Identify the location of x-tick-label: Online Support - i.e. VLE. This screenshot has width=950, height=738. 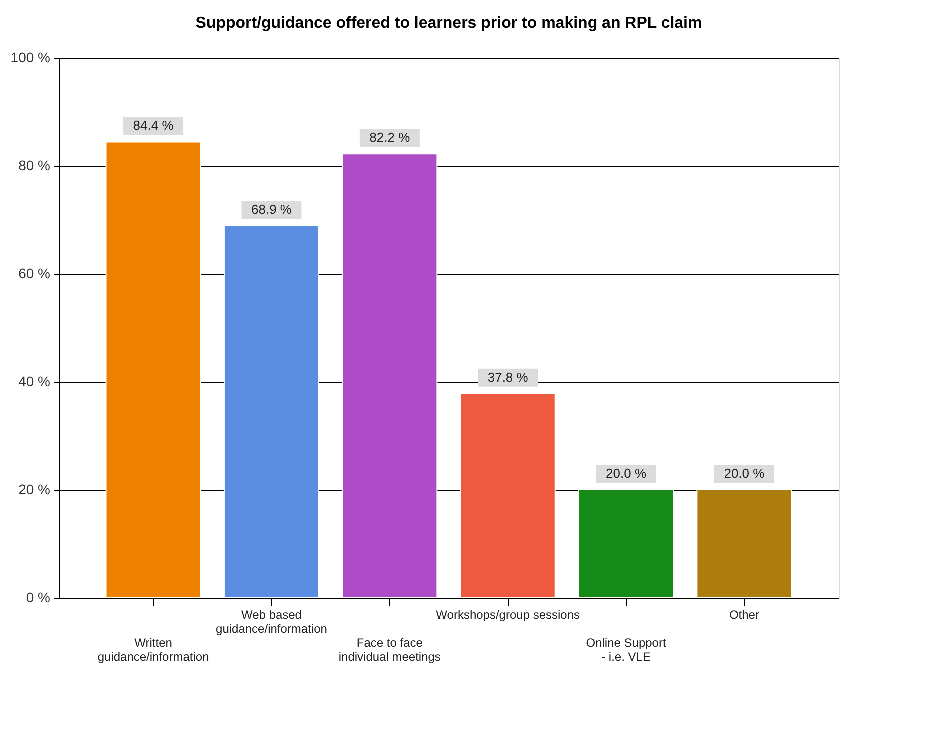
(626, 650).